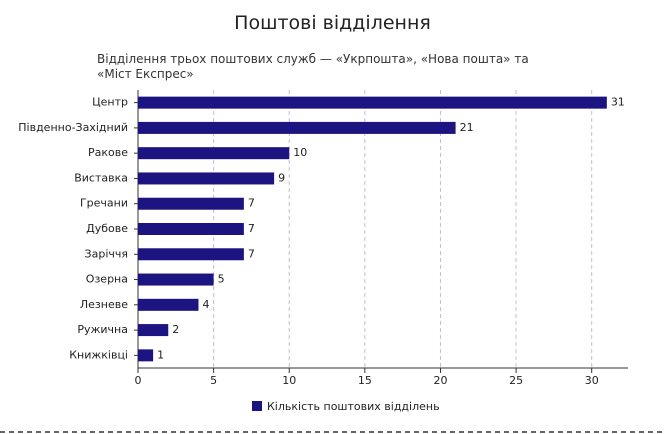  Describe the element at coordinates (467, 127) in the screenshot. I see `value-label: 21` at that location.